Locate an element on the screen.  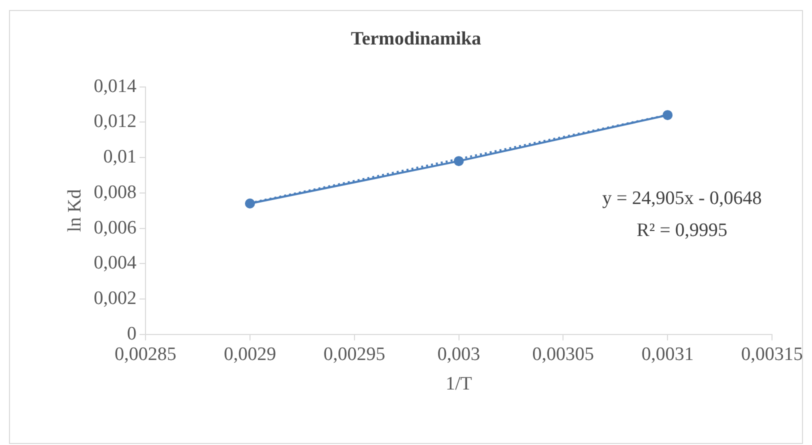
y-axis-title: ln Kd is located at coordinates (75, 210).